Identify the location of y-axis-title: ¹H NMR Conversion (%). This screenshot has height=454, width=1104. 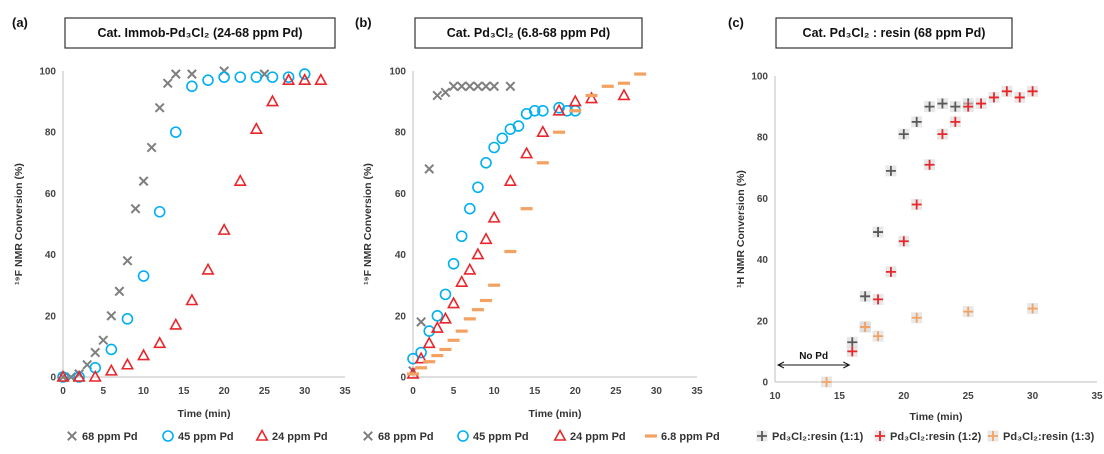
(741, 229).